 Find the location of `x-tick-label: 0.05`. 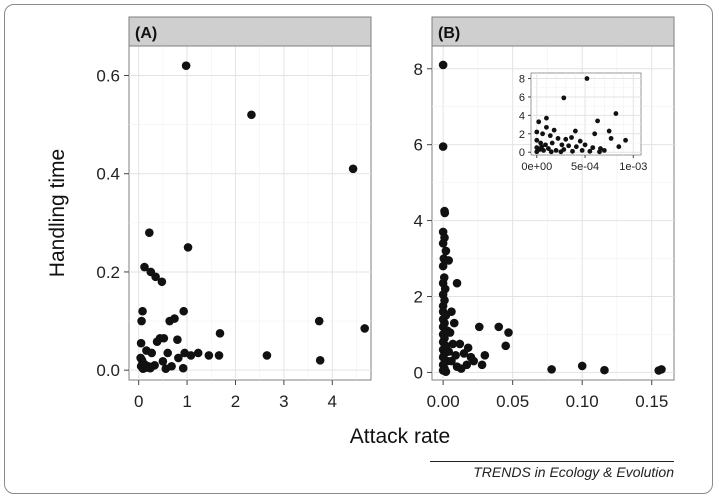

x-tick-label: 0.05 is located at coordinates (512, 401).